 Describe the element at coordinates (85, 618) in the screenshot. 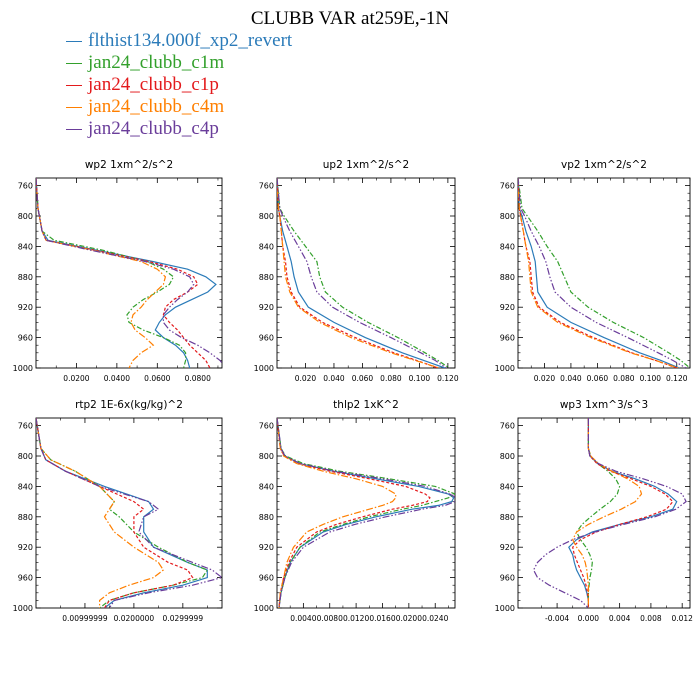

I see `x-tick-label: 0.00999999` at that location.